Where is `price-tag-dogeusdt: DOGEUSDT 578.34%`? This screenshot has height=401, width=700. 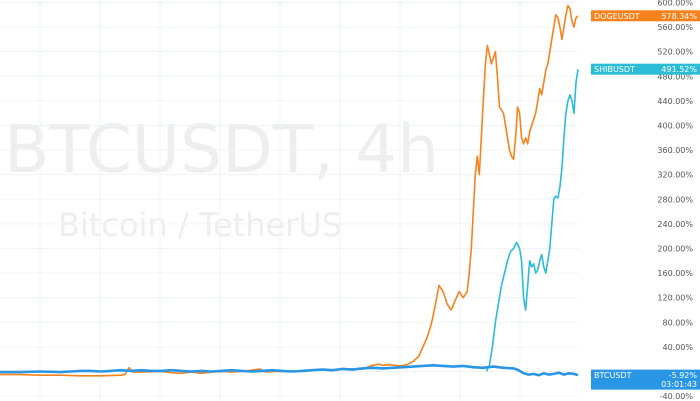
price-tag-dogeusdt: DOGEUSDT 578.34% is located at coordinates (645, 16).